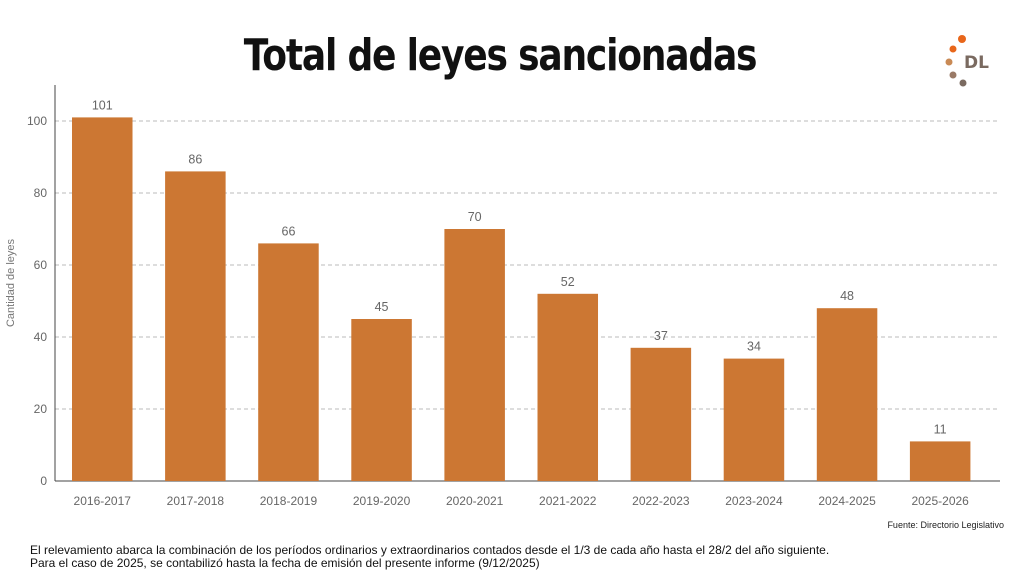 The width and height of the screenshot is (1024, 579). Describe the element at coordinates (847, 501) in the screenshot. I see `x-tick-label: 2024-2025` at that location.